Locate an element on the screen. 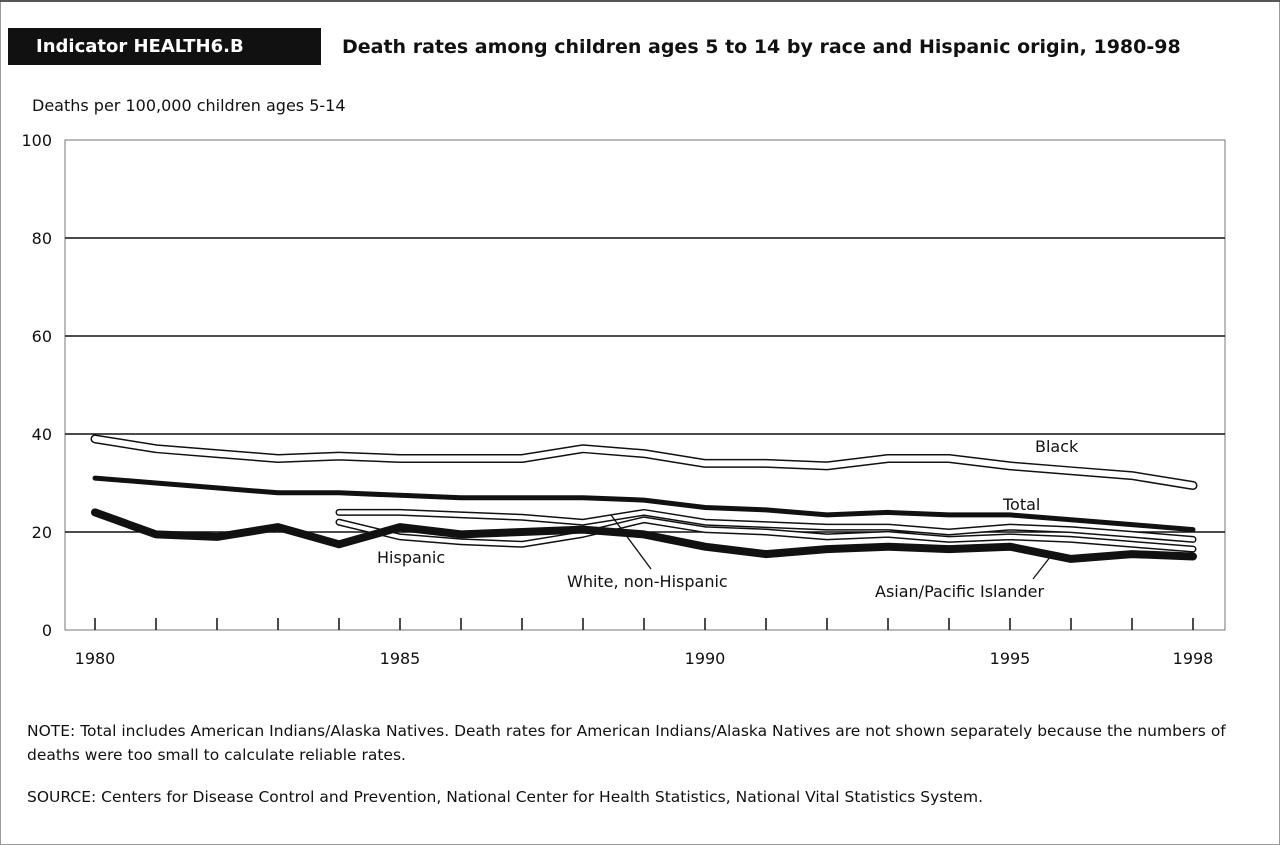 The width and height of the screenshot is (1280, 845). series-black-outline is located at coordinates (644, 462).